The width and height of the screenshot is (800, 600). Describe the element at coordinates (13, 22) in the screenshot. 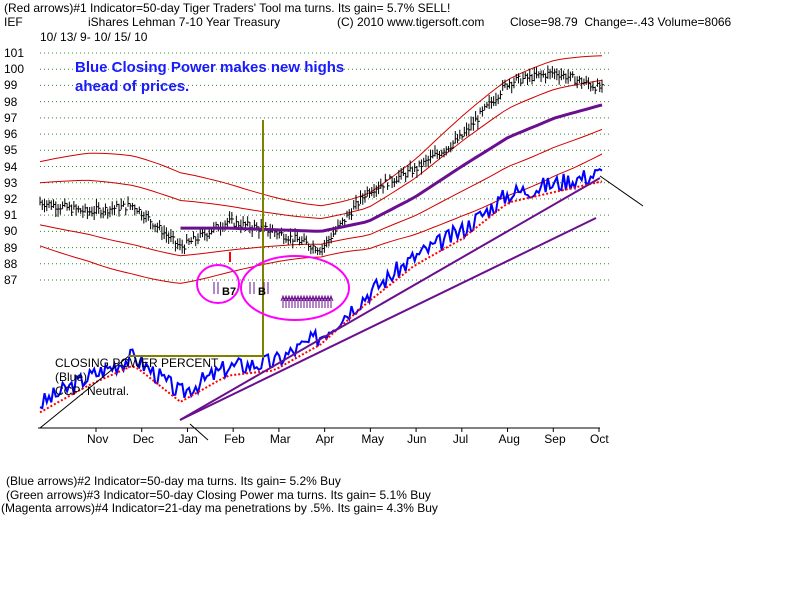

I see `ticker-symbol: IEF` at that location.